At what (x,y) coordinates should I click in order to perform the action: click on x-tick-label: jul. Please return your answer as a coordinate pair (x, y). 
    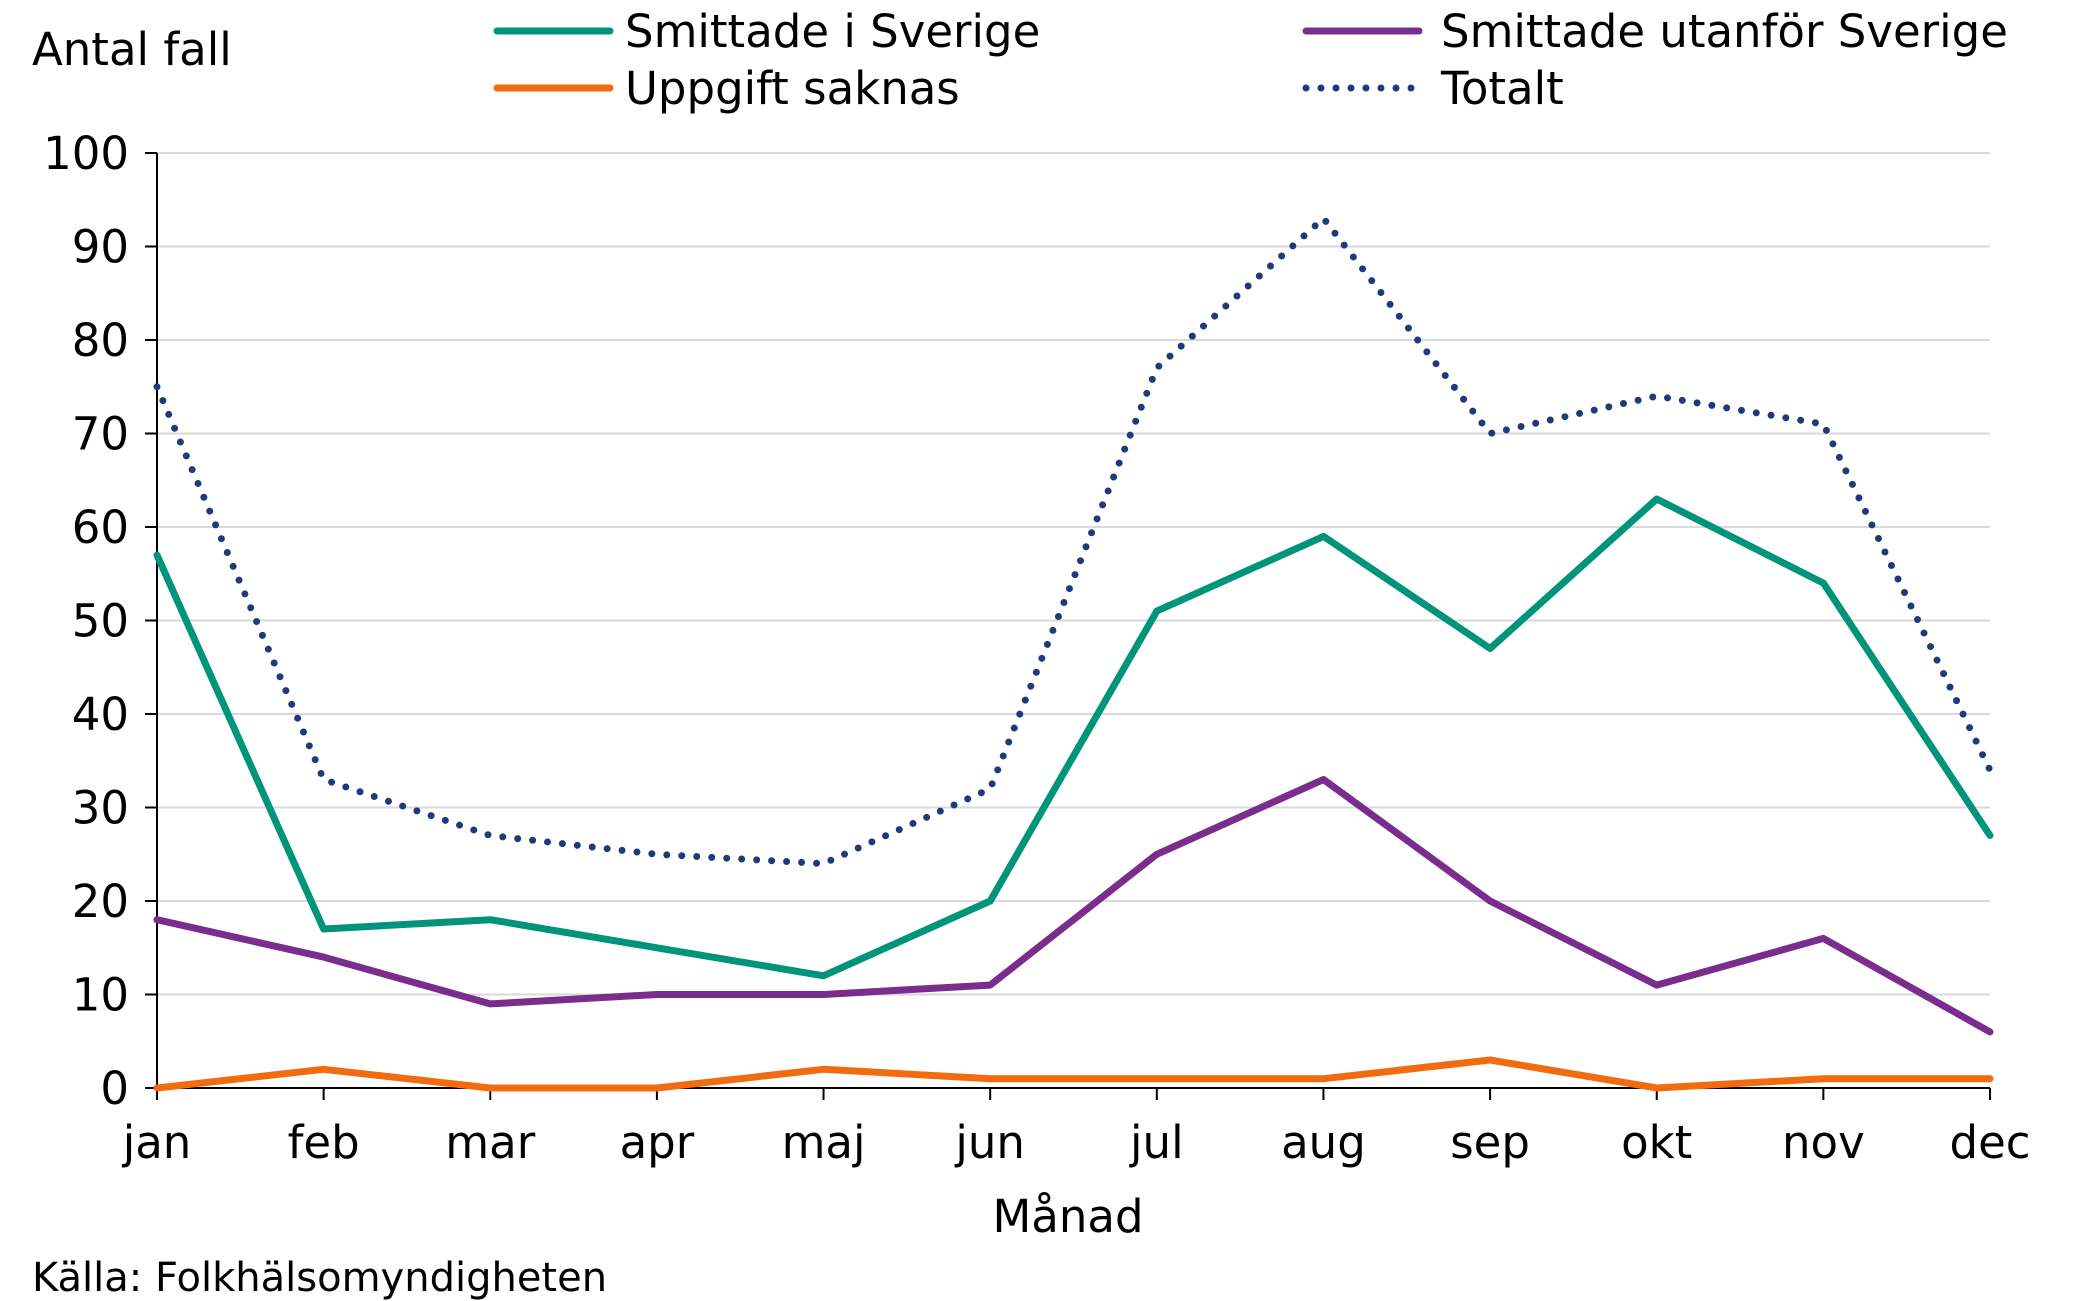
    Looking at the image, I should click on (1156, 1142).